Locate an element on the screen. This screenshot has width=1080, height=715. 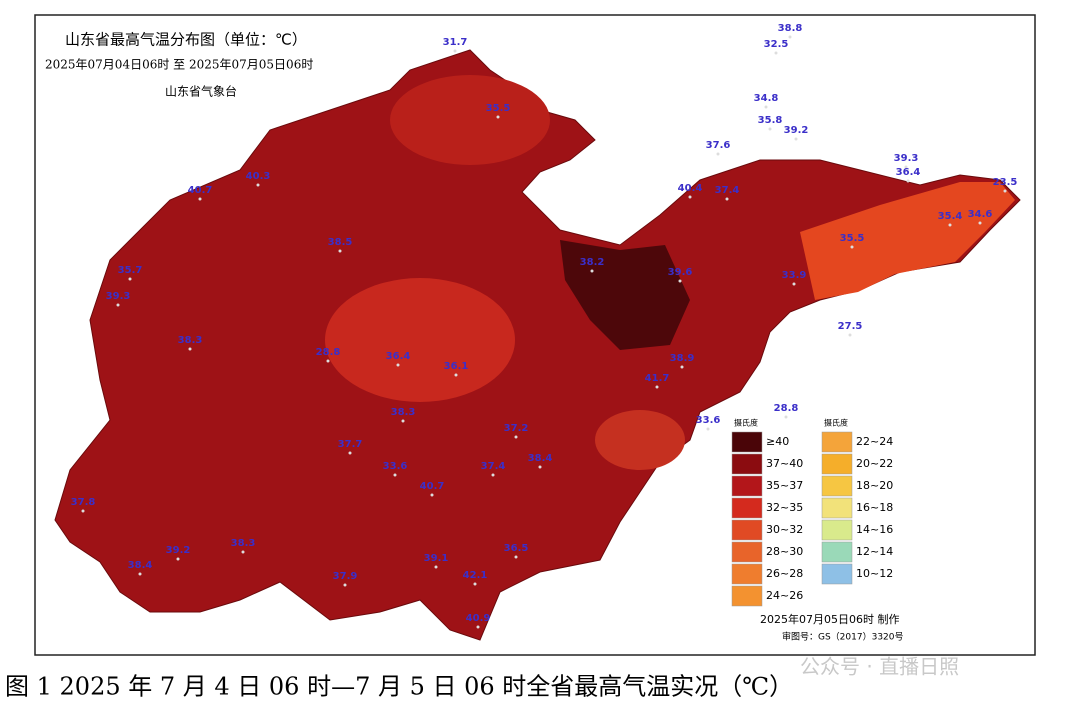
legend-label: 14~16 is located at coordinates (874, 529).